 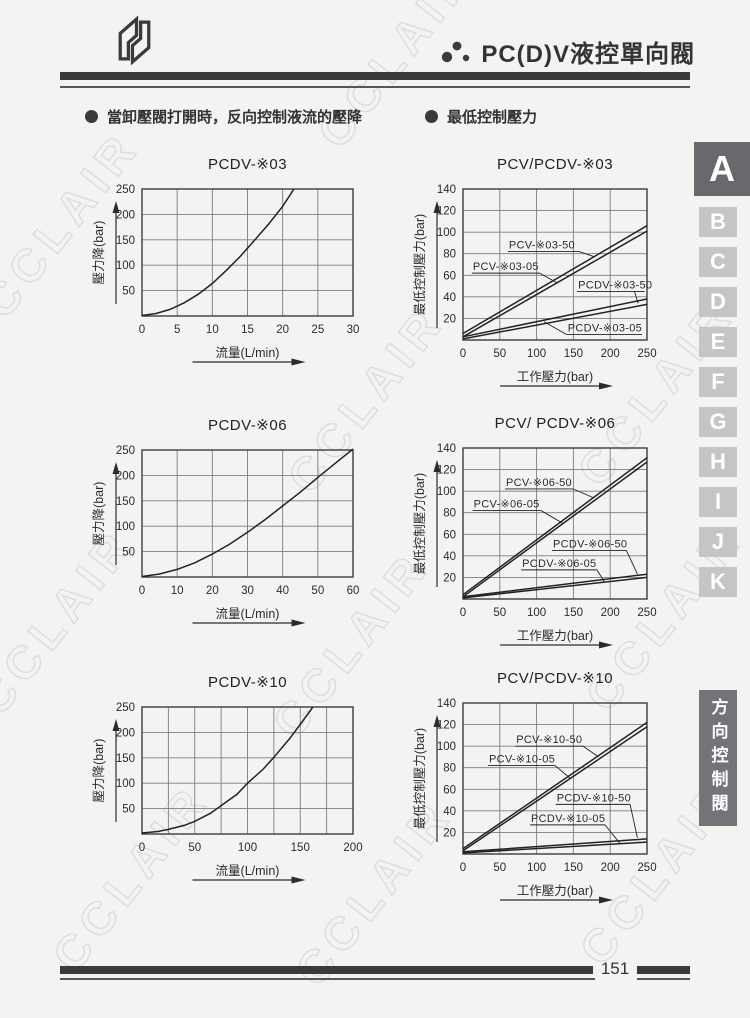 I want to click on series-PCV-※10-50, so click(x=555, y=785).